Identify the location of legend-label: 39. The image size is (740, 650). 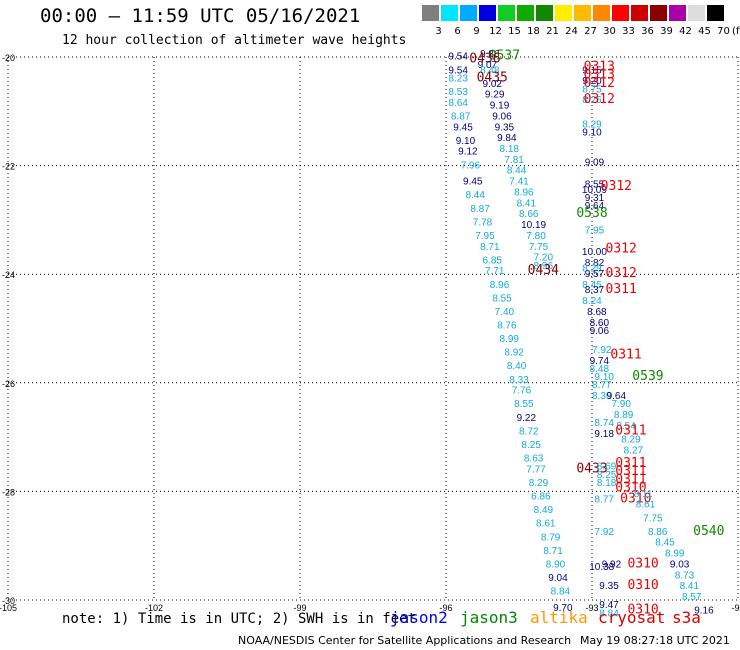
(666, 31).